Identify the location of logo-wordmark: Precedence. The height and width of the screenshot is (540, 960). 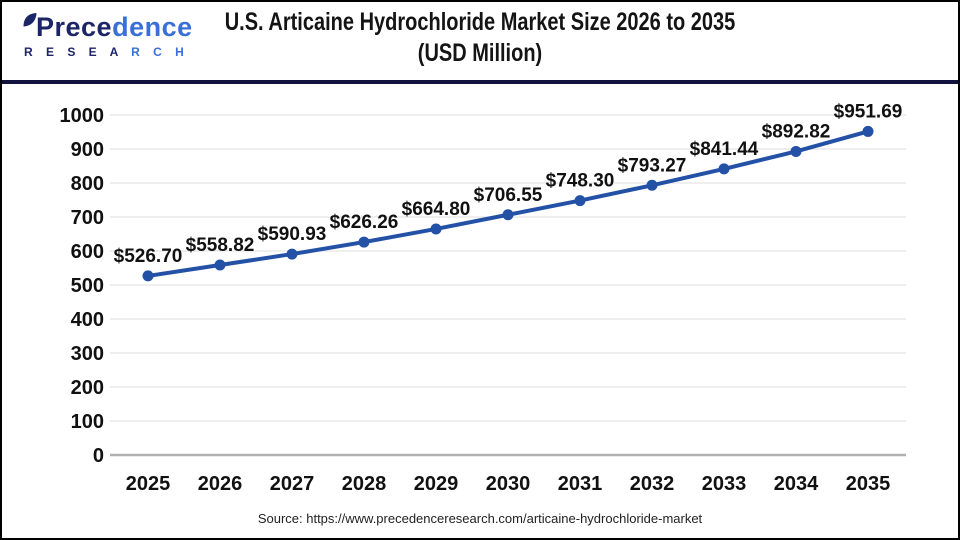
(107, 27).